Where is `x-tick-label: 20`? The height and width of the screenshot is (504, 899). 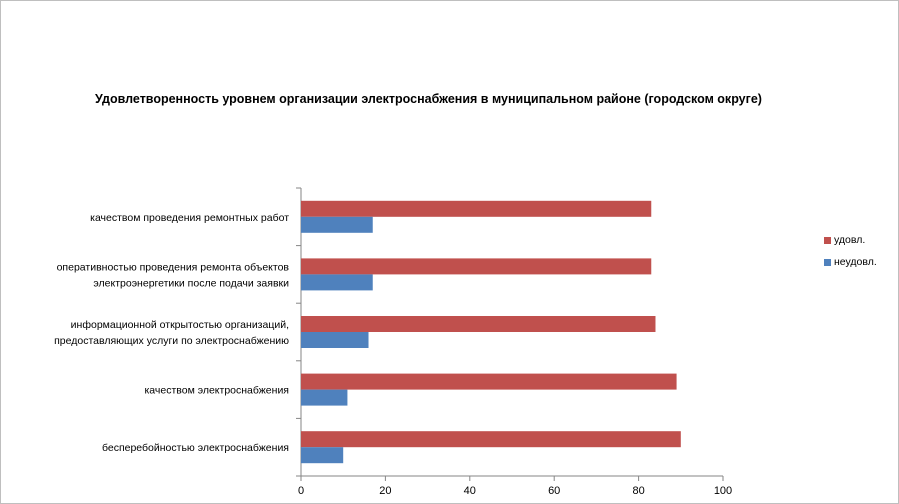 x-tick-label: 20 is located at coordinates (385, 491).